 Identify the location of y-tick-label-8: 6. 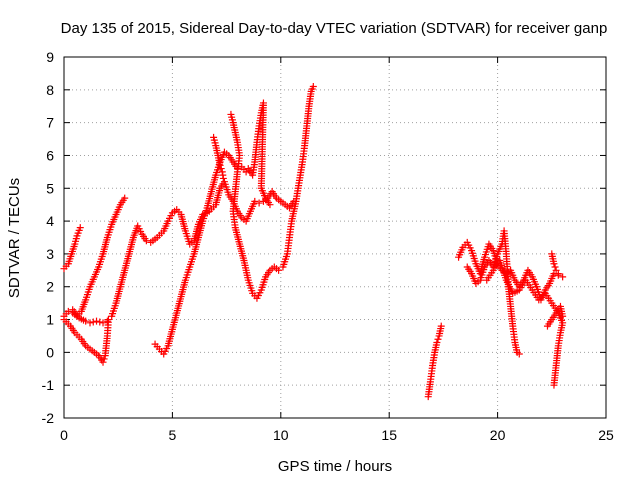
(50, 155).